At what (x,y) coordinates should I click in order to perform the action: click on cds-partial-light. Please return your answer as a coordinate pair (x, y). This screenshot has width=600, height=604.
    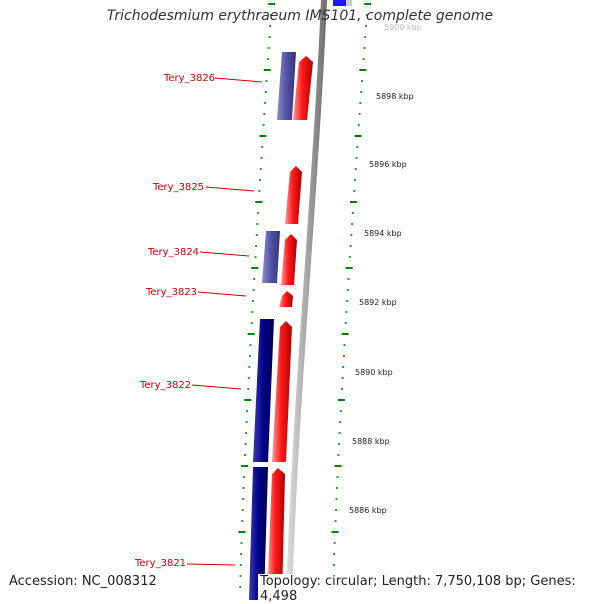
    Looking at the image, I should click on (349, 3).